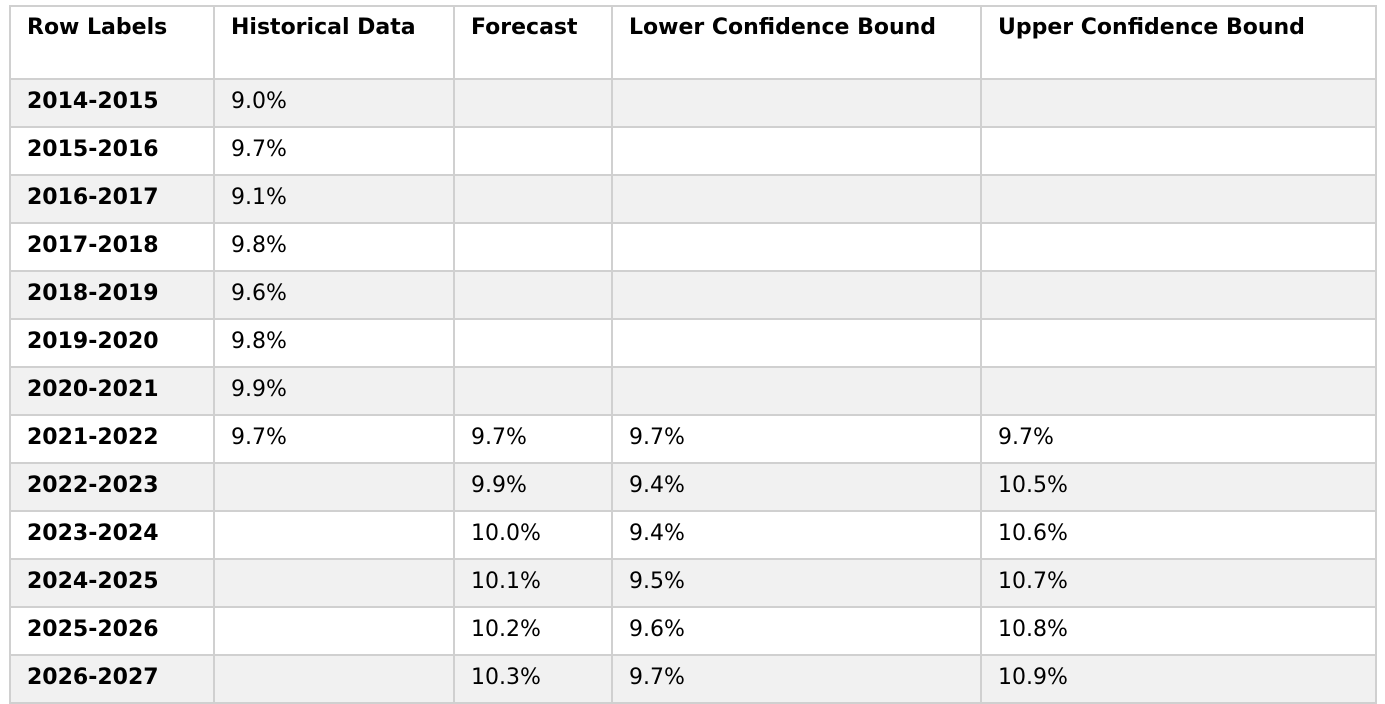  Describe the element at coordinates (796, 631) in the screenshot. I see `lower-bound-cell: 9.6%` at that location.